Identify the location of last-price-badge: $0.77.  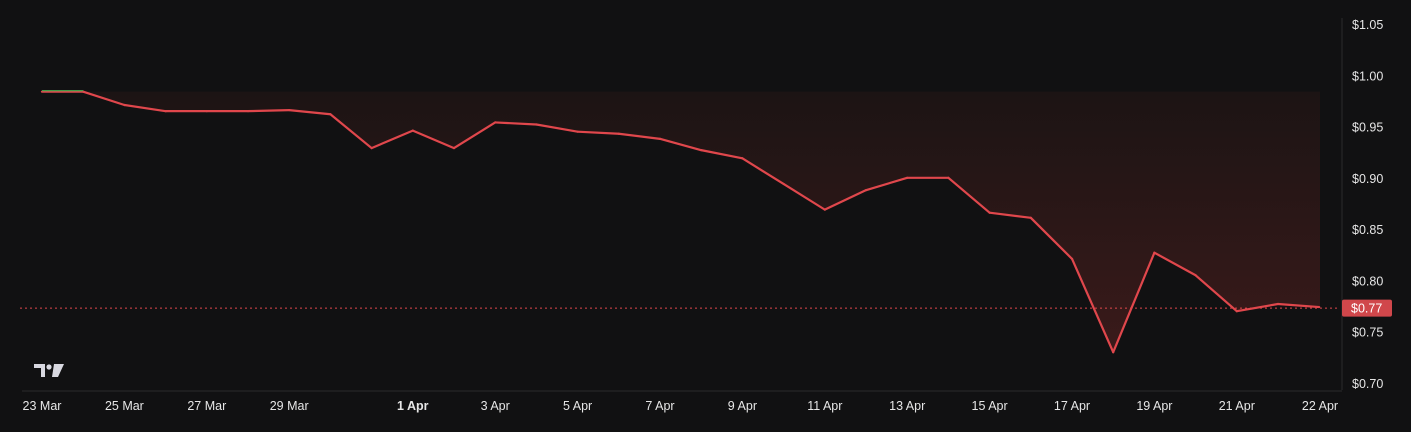
(1367, 308).